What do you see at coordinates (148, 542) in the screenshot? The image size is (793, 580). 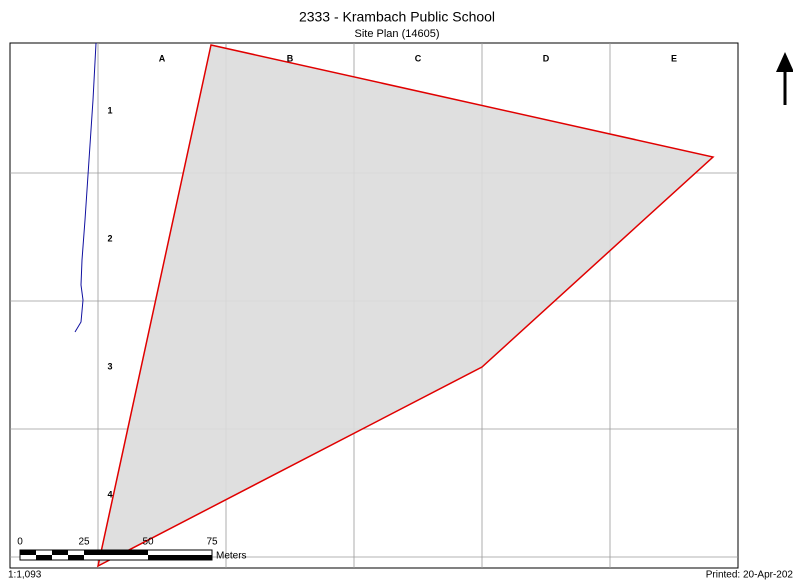 I see `scale-label: 50` at bounding box center [148, 542].